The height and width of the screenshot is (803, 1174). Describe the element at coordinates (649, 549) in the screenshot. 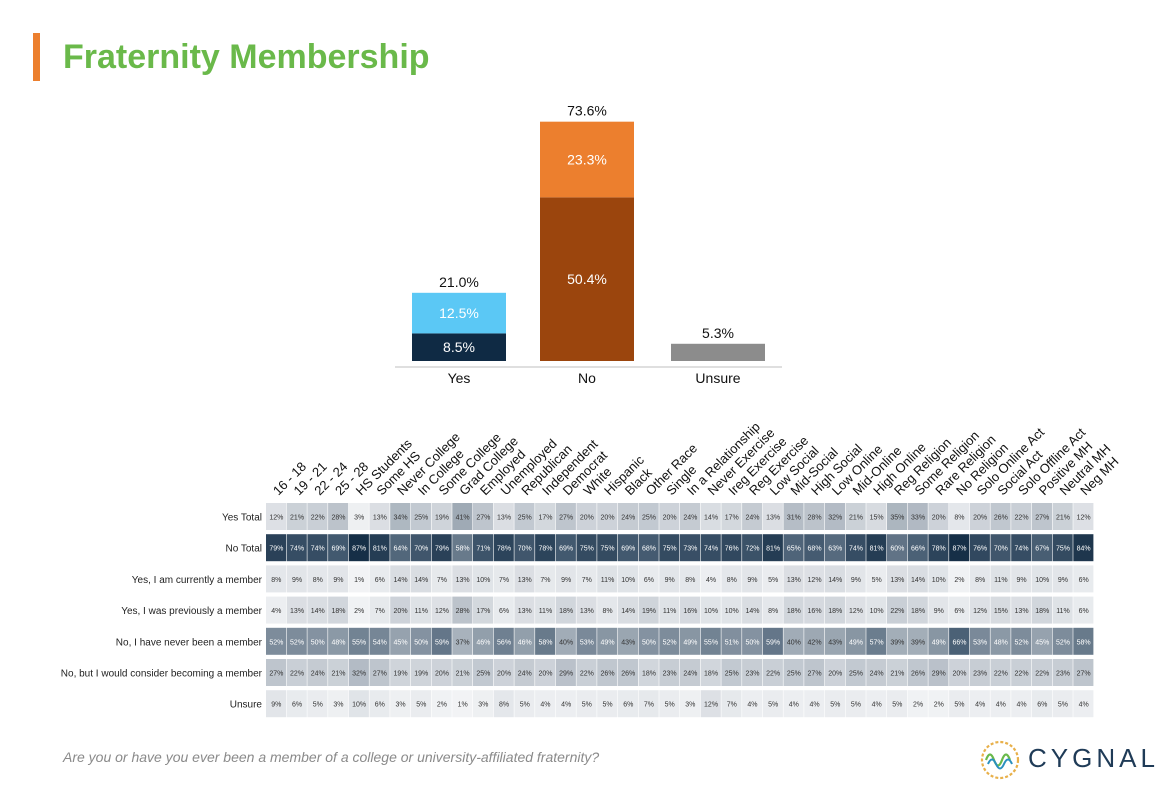

I see `heatmap-cell-label: 68%` at that location.